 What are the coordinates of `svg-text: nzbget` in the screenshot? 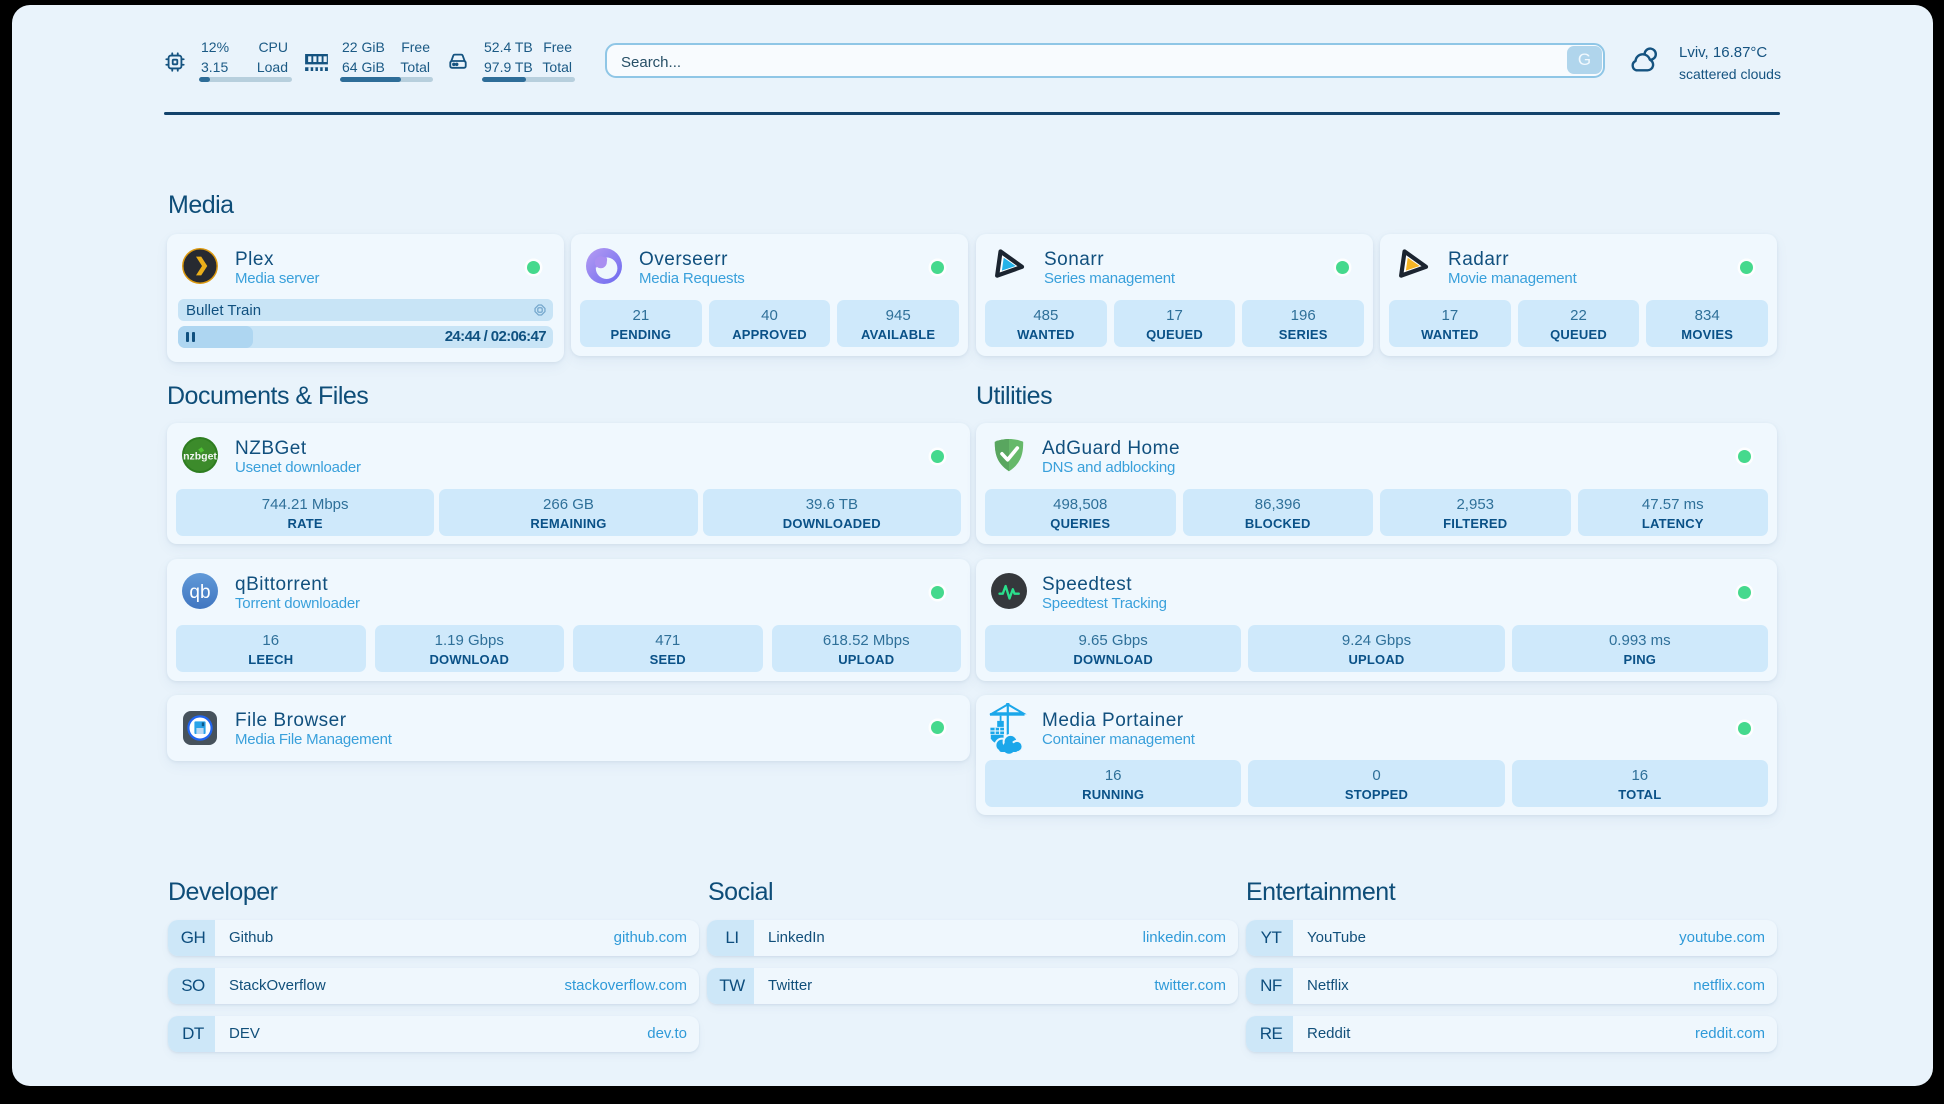 It's located at (200, 457).